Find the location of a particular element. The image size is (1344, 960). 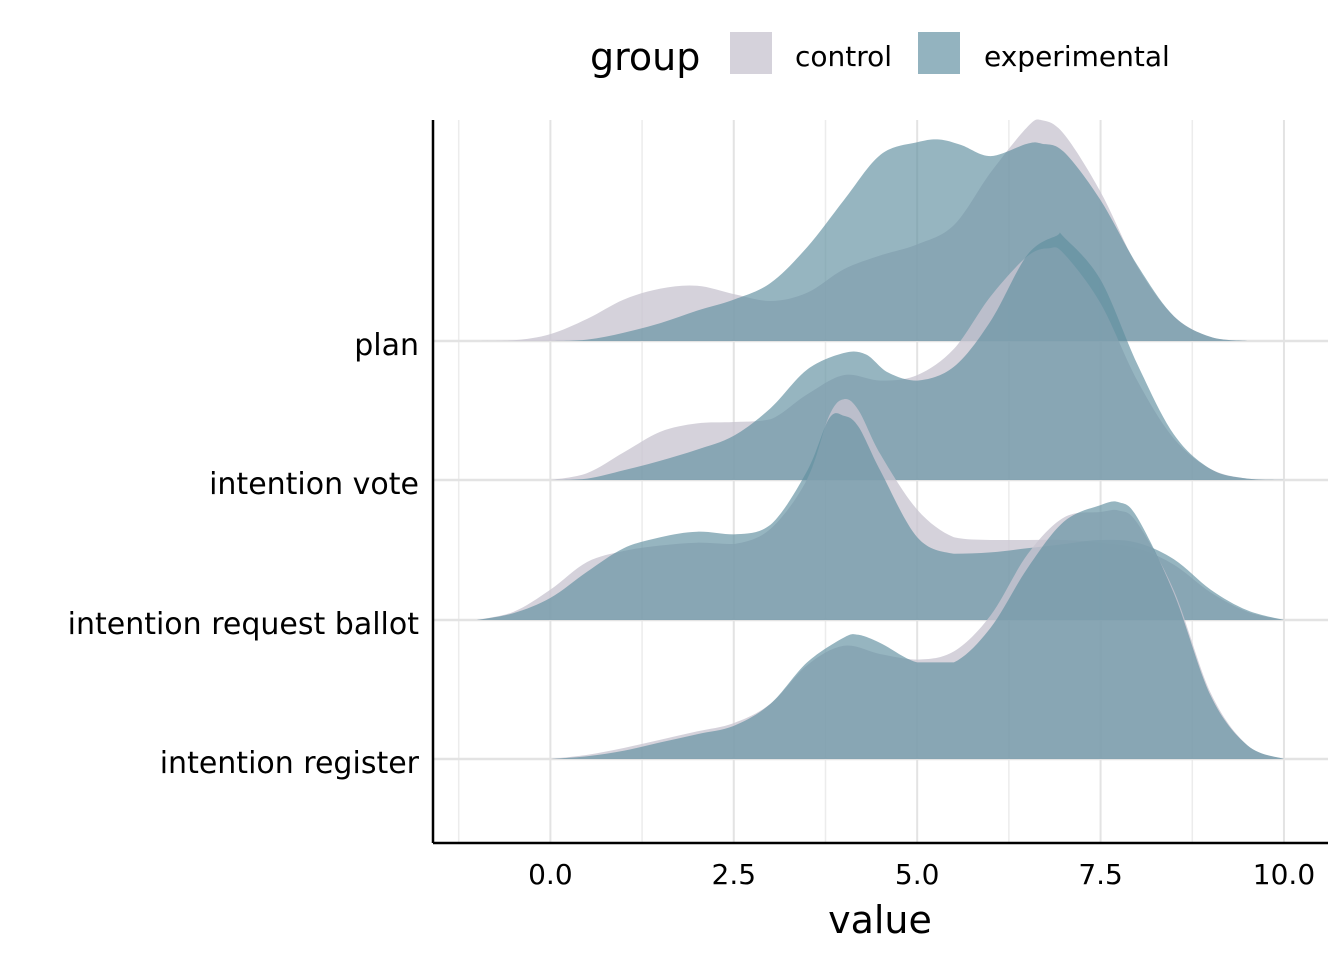

y-category-label: plan is located at coordinates (386, 345).